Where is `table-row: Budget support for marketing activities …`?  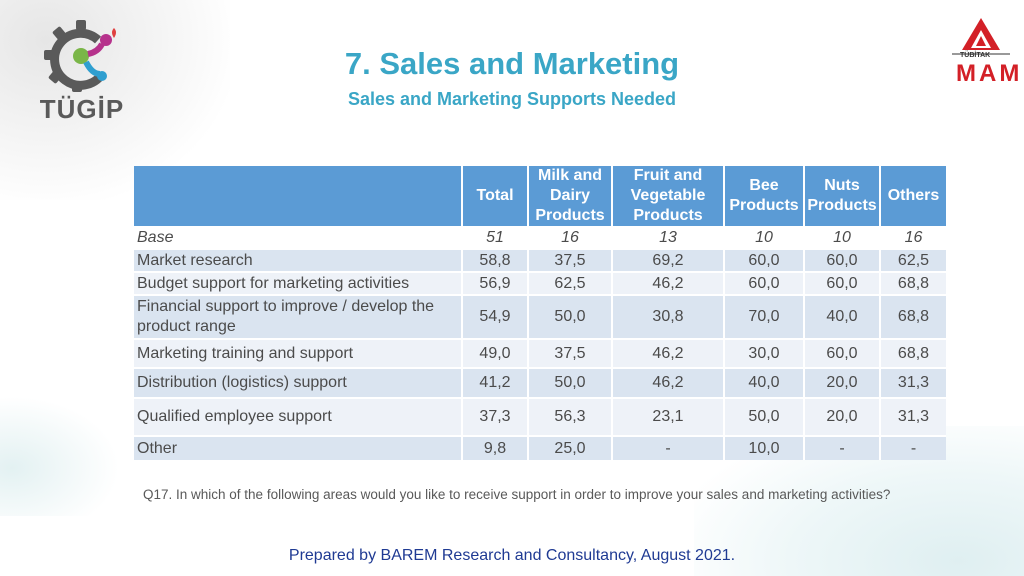 table-row: Budget support for marketing activities … is located at coordinates (540, 283).